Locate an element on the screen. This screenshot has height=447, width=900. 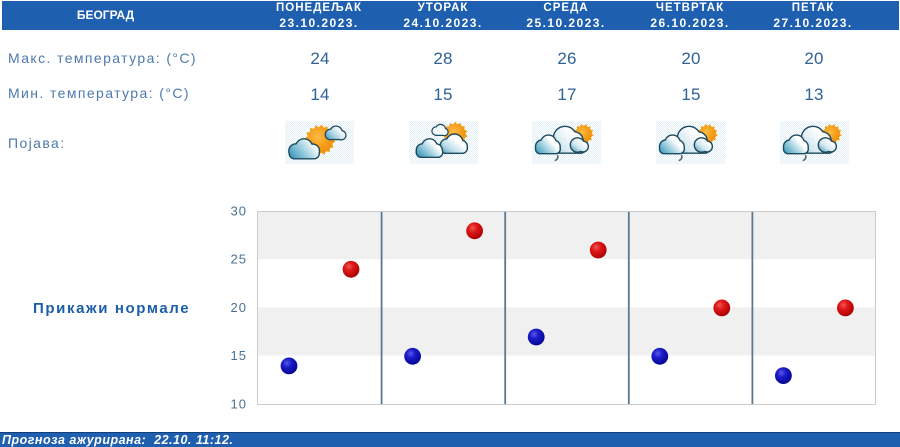
svg-text: 20 is located at coordinates (239, 307).